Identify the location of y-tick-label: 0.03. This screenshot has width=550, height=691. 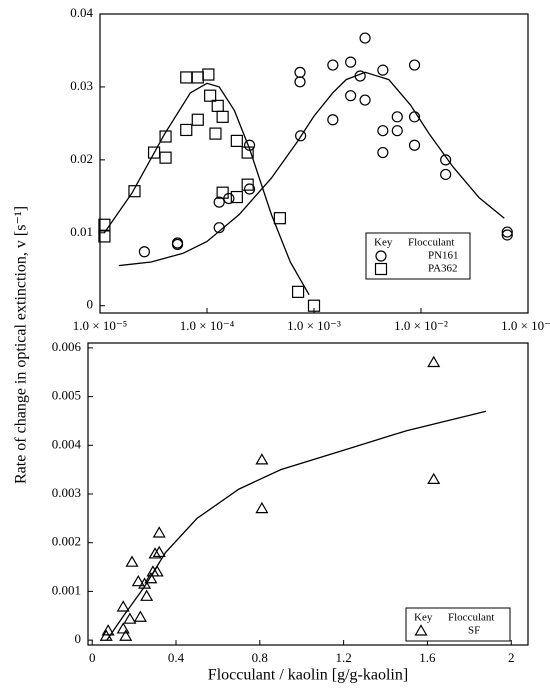
(81, 85).